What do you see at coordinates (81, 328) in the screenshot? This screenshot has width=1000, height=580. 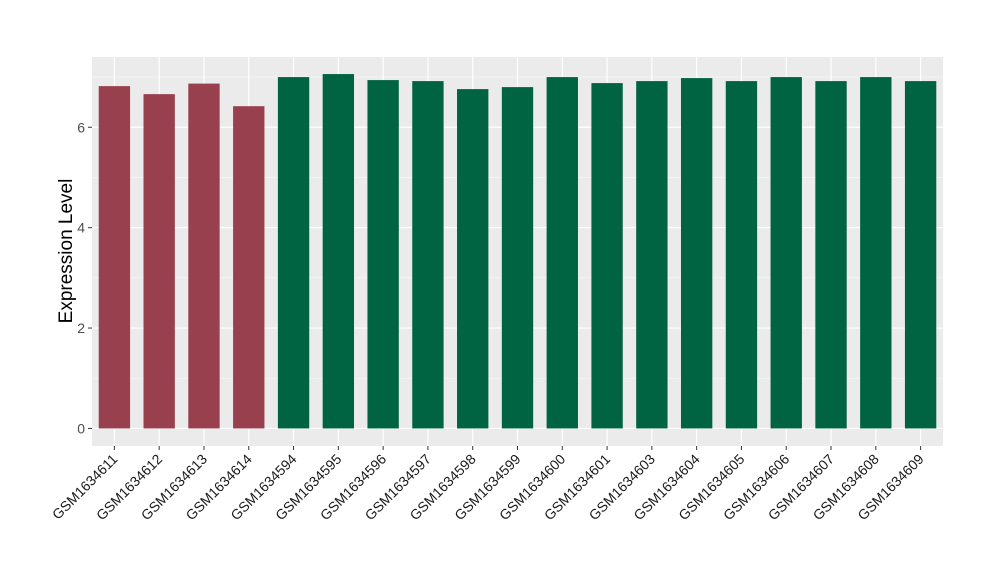 I see `y-tick-label: 2` at bounding box center [81, 328].